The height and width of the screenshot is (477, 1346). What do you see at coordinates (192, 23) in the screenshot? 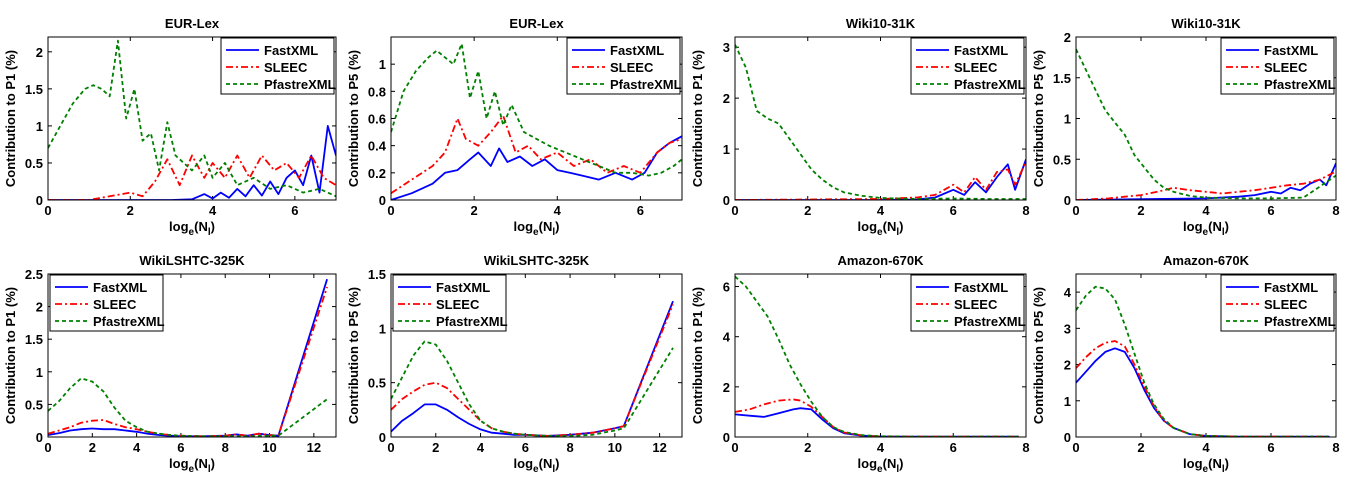
I see `chart-title: EUR-Lex` at bounding box center [192, 23].